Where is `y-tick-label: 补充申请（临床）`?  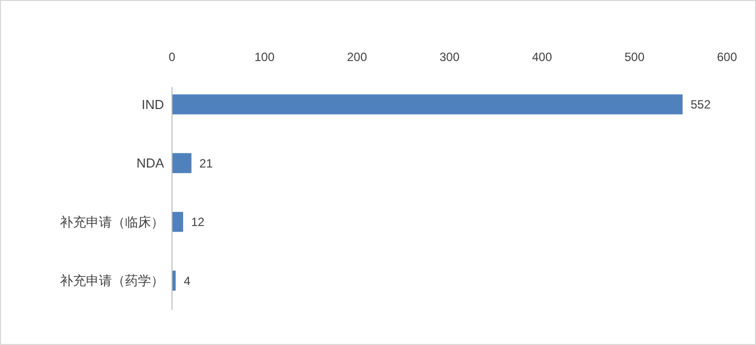 y-tick-label: 补充申请（临床） is located at coordinates (112, 222).